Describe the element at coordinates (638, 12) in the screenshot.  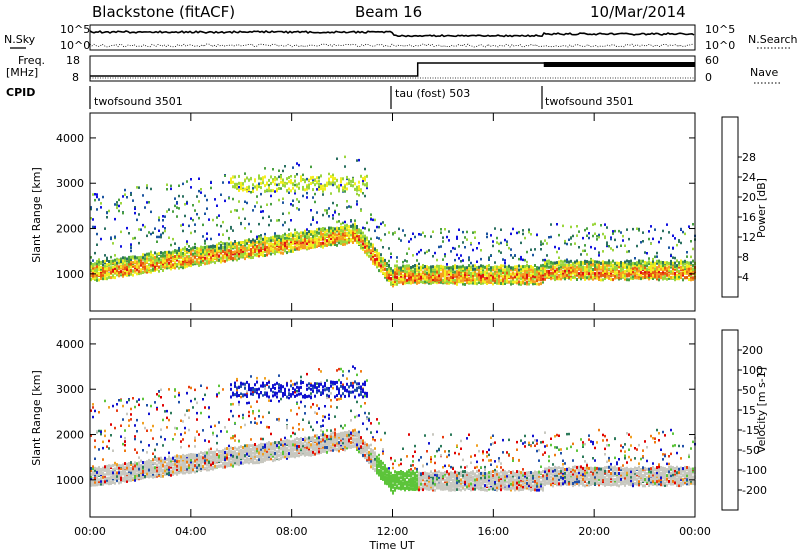
I see `date-label: 10/Mar/2014` at that location.